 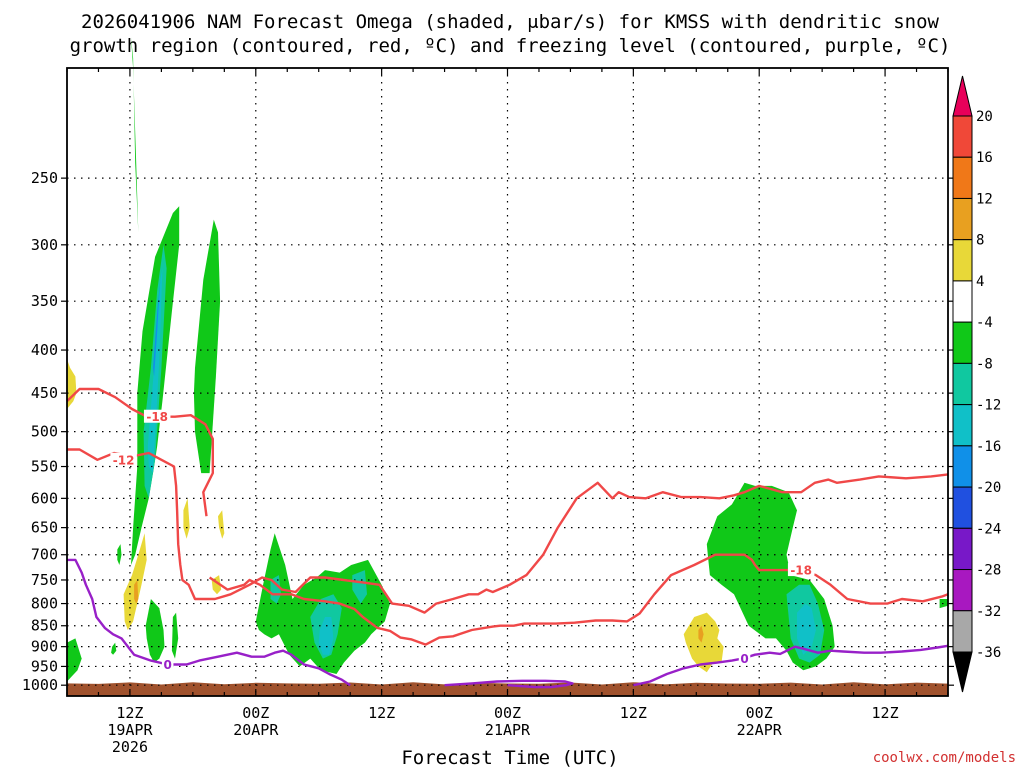 What do you see at coordinates (984, 364) in the screenshot?
I see `colorbar-label-6: -8` at bounding box center [984, 364].